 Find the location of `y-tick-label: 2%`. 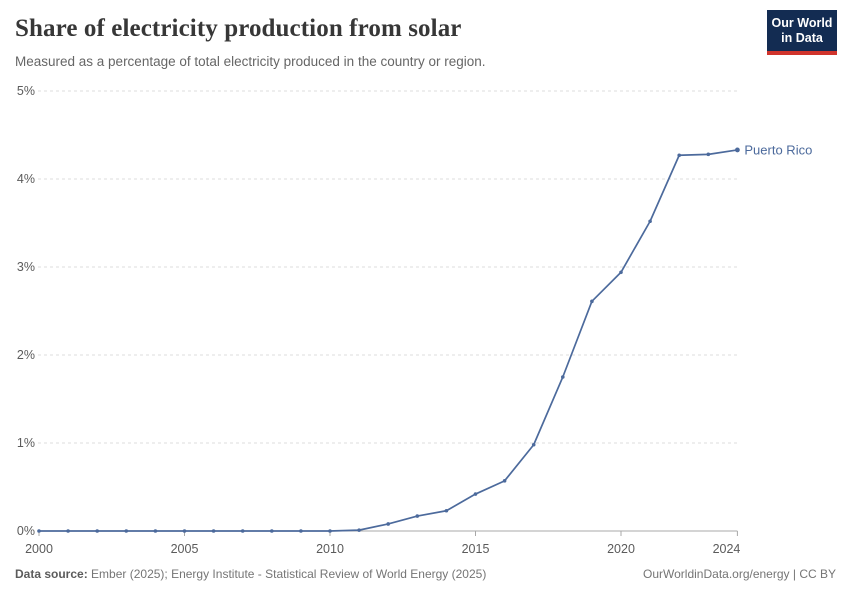

y-tick-label: 2% is located at coordinates (26, 355).